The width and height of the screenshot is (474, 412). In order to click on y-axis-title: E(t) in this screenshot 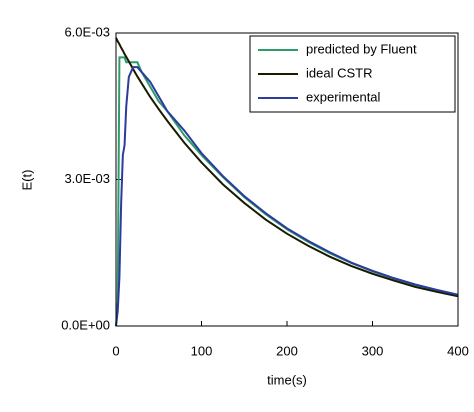, I will do `click(26, 180)`.